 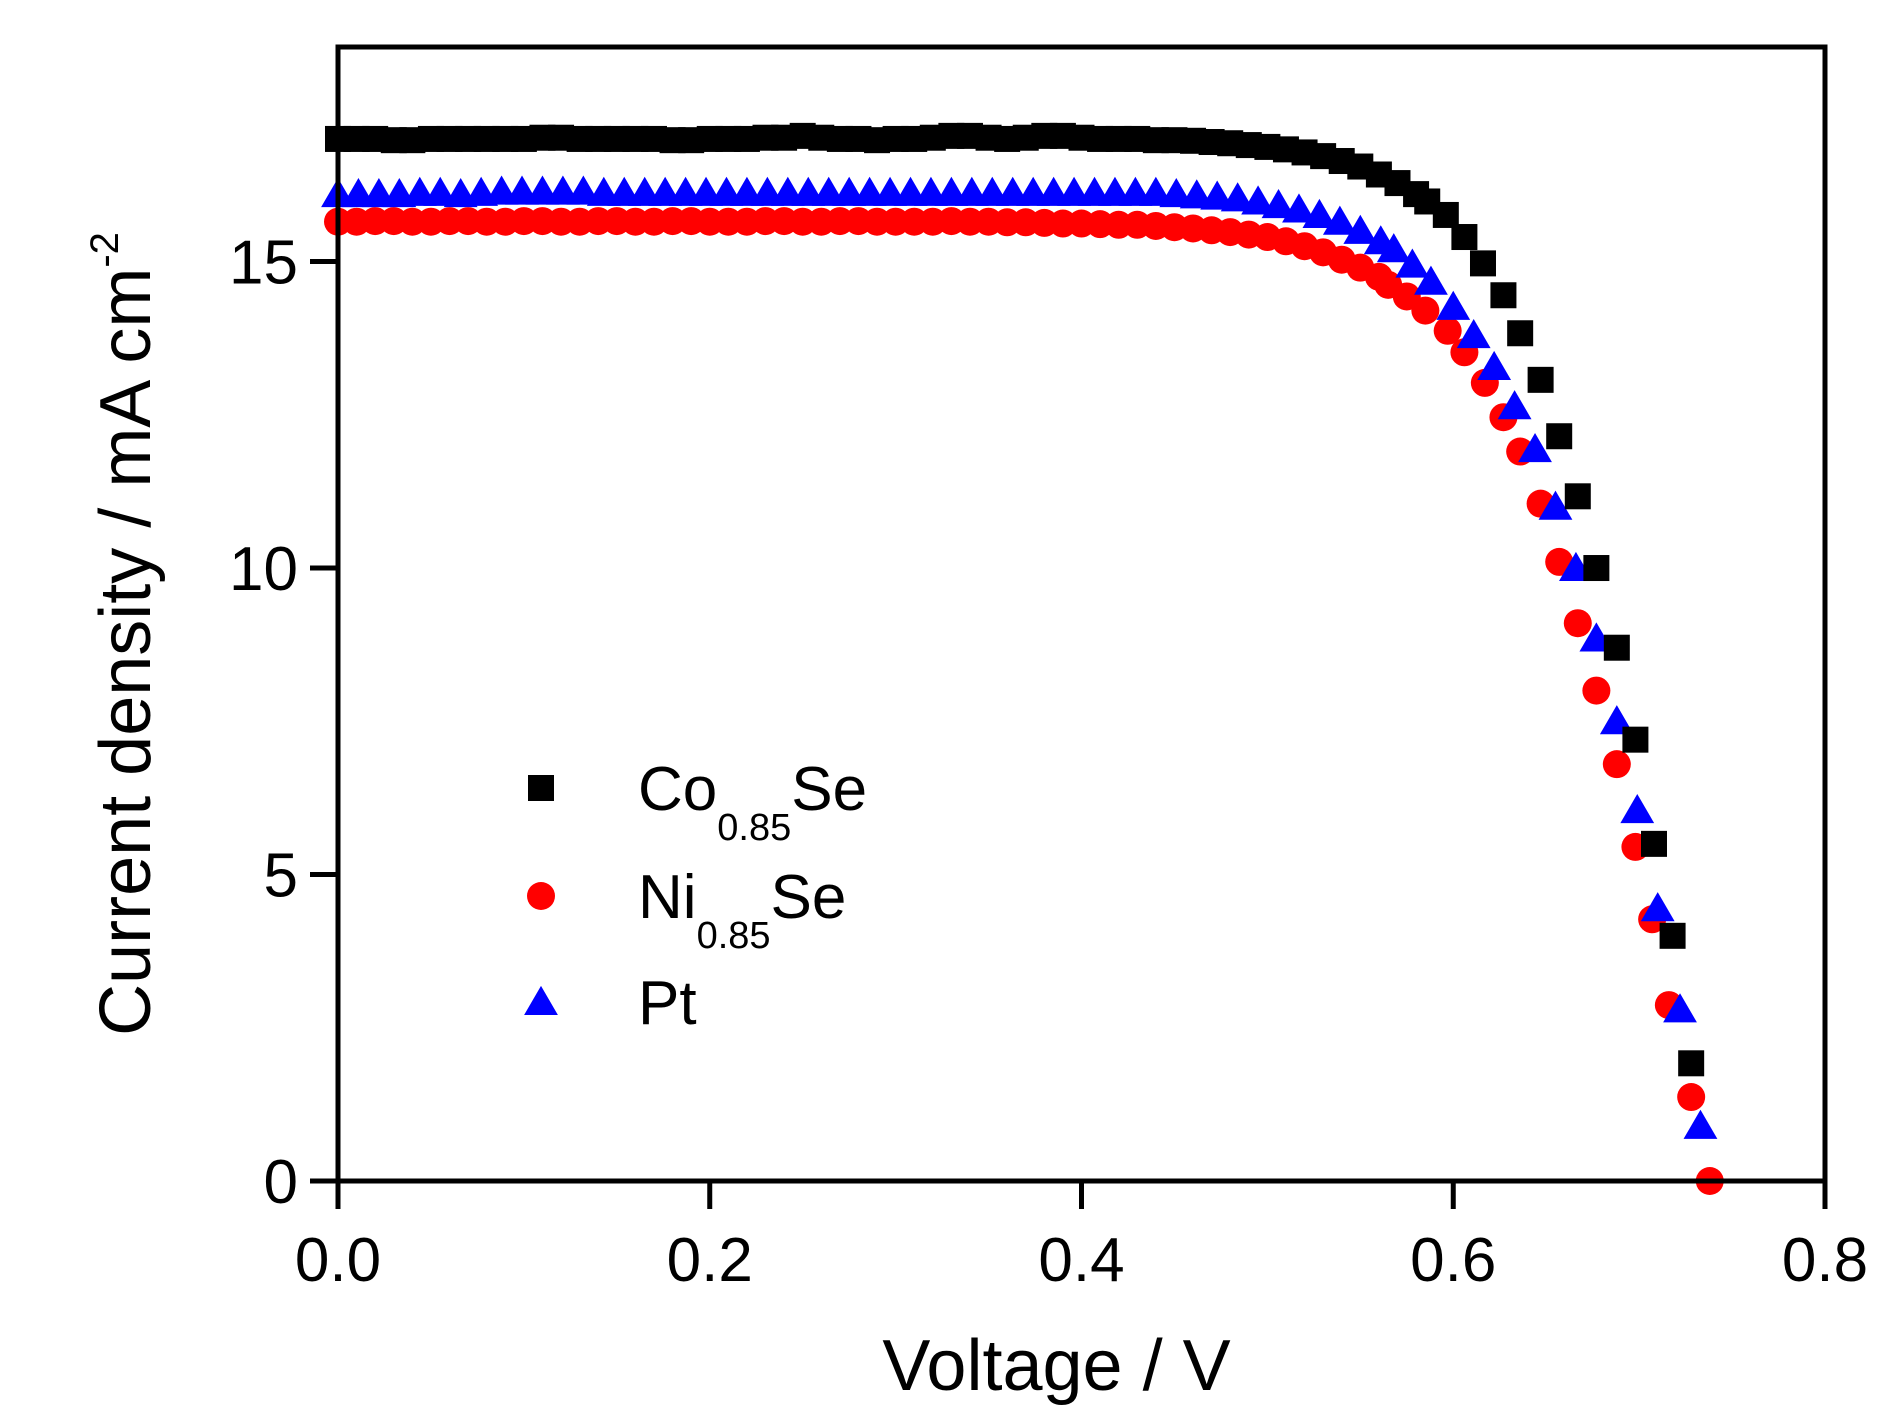 I want to click on x-tick-label: 0.8, so click(x=1825, y=1260).